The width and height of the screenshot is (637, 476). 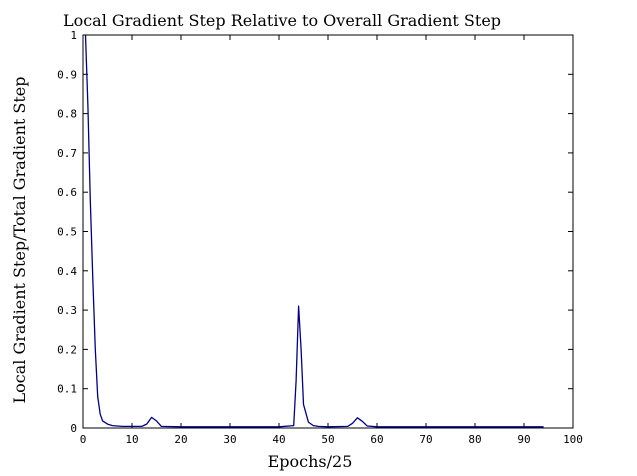 What do you see at coordinates (67, 271) in the screenshot?
I see `y-tick-label: 0.4` at bounding box center [67, 271].